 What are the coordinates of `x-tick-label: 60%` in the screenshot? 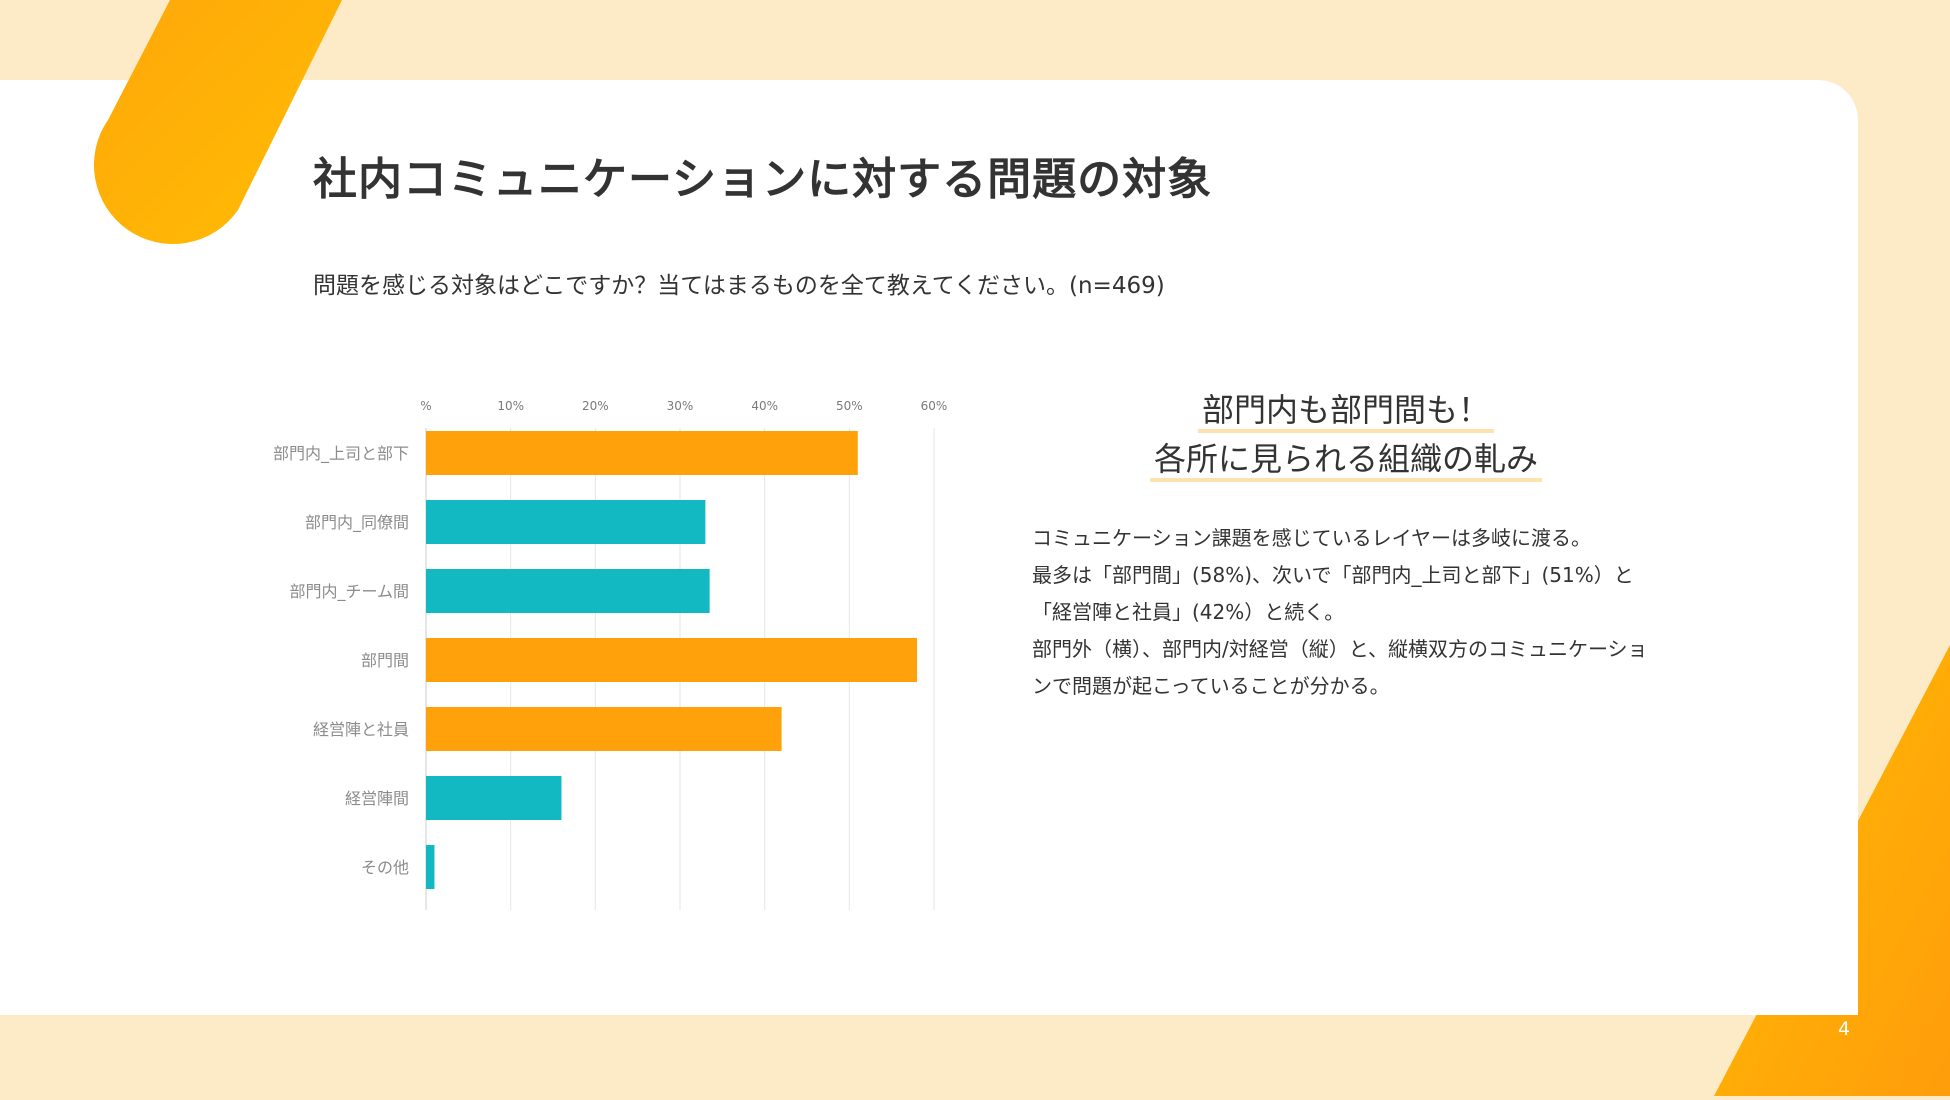 It's located at (934, 406).